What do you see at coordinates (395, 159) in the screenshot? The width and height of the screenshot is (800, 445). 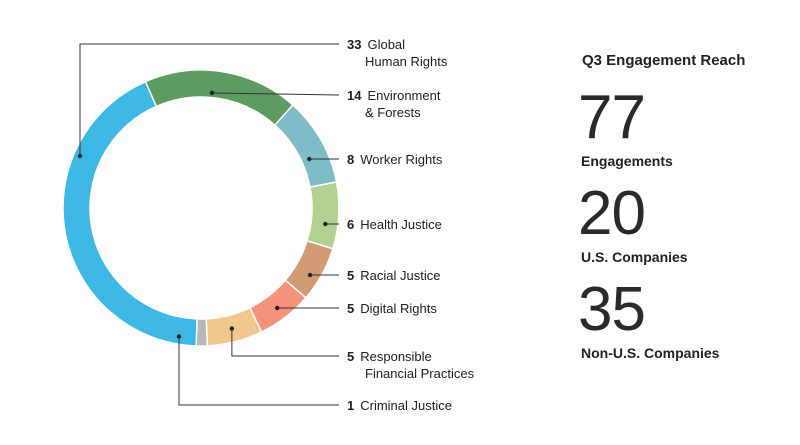 I see `slice-label: 8 Worker Rights` at bounding box center [395, 159].